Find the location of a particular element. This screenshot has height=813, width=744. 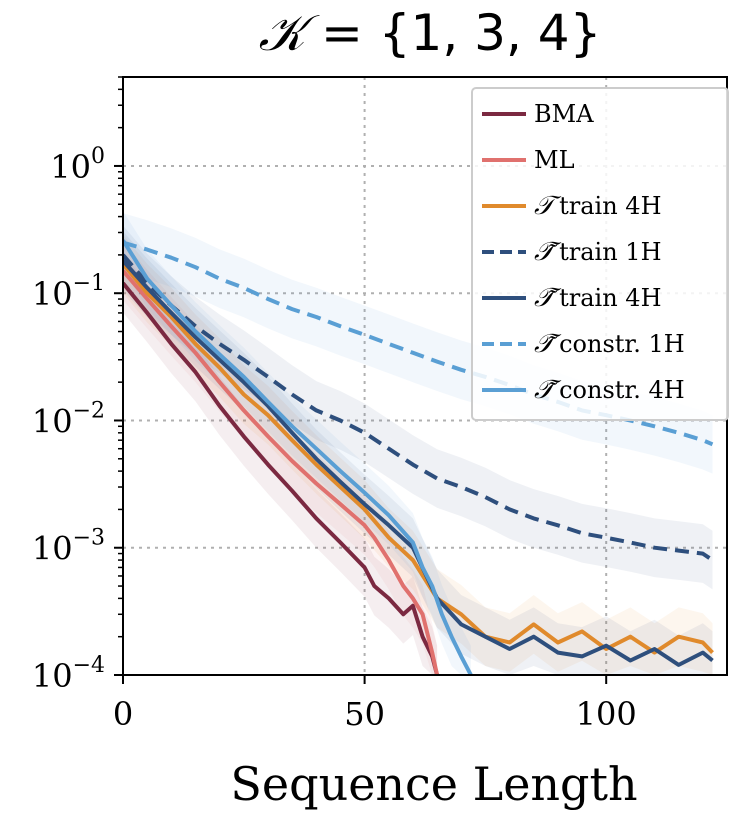

x-tick-label: 0 is located at coordinates (123, 714).